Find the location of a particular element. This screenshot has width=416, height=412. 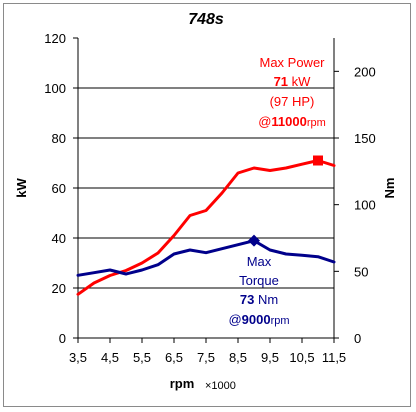

max-torque-subtitle: Torque is located at coordinates (259, 280).